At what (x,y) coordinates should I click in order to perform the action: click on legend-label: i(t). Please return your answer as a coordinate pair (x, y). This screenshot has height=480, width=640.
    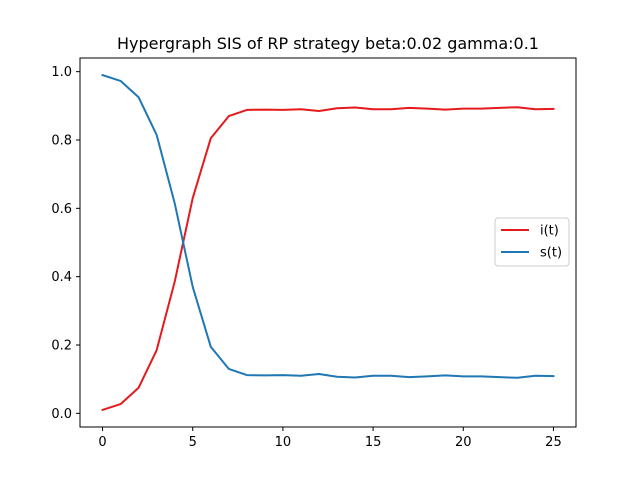
    Looking at the image, I should click on (549, 231).